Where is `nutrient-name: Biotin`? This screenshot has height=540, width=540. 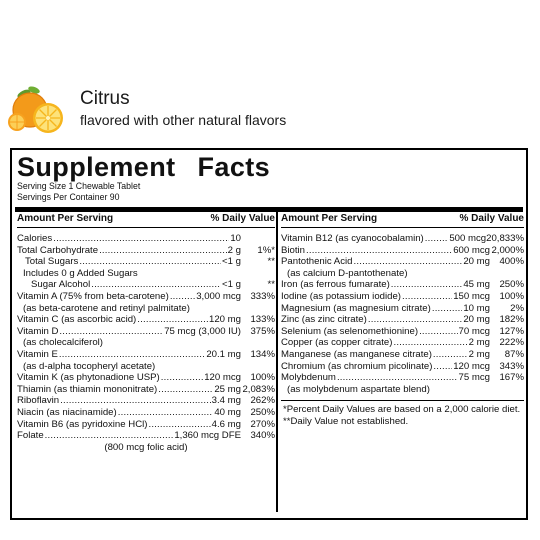 nutrient-name: Biotin is located at coordinates (293, 250).